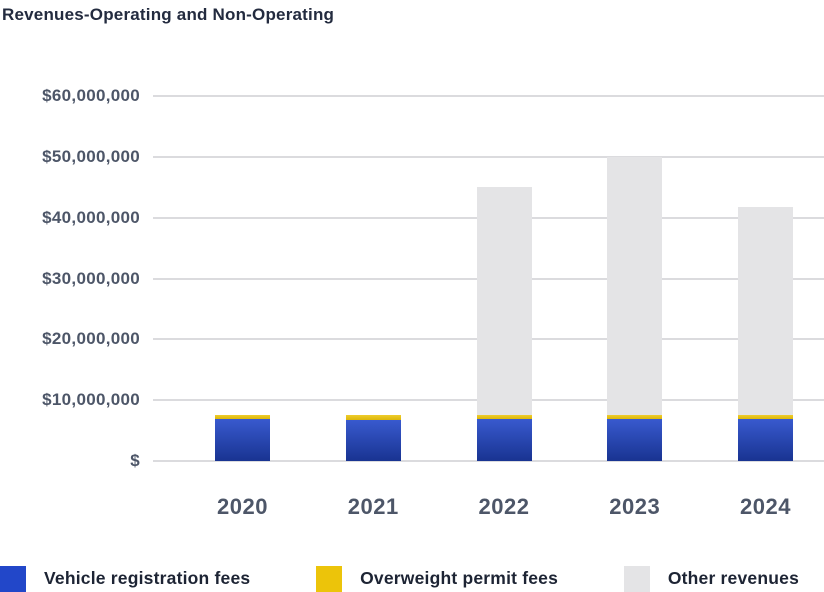 The width and height of the screenshot is (824, 592). I want to click on legend-label: Other revenues, so click(733, 578).